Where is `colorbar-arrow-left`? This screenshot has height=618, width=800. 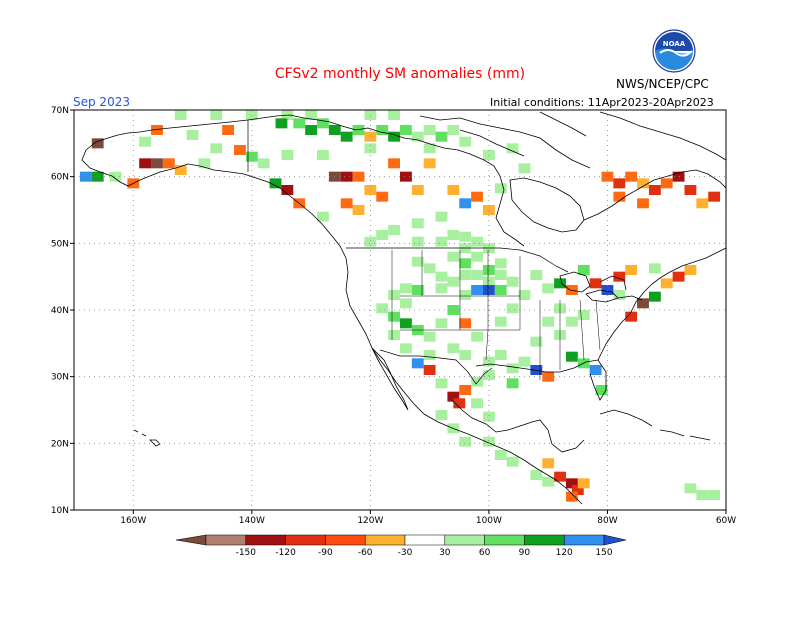 colorbar-arrow-left is located at coordinates (191, 540).